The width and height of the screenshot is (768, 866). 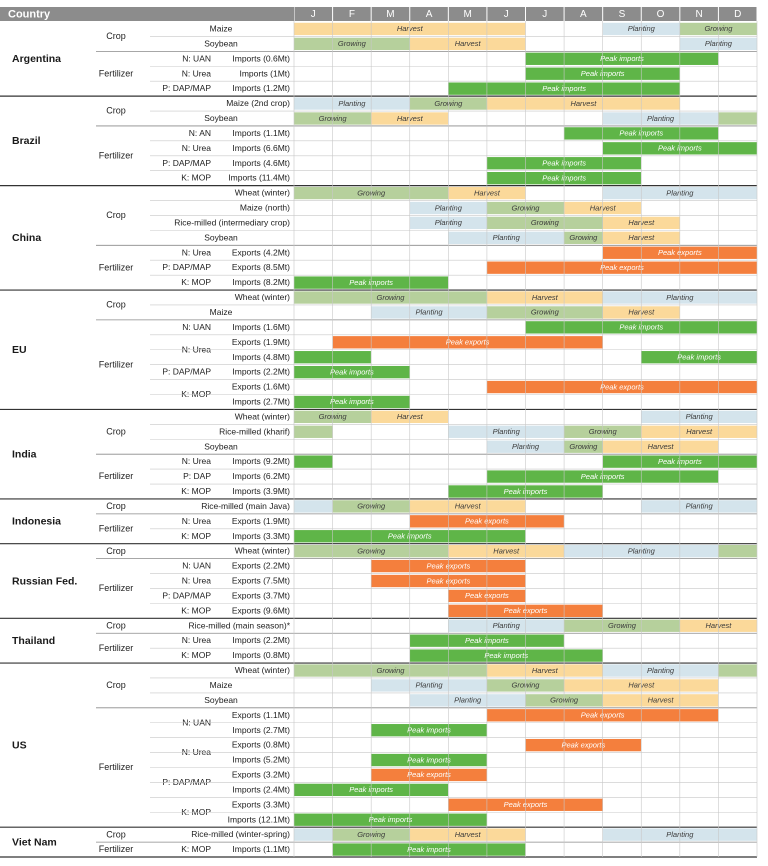 What do you see at coordinates (261, 148) in the screenshot?
I see `flow-label: Imports (6.6Mt)` at bounding box center [261, 148].